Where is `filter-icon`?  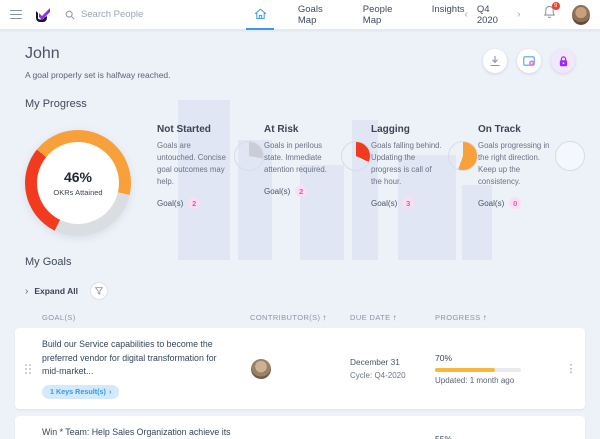
filter-icon is located at coordinates (98, 291).